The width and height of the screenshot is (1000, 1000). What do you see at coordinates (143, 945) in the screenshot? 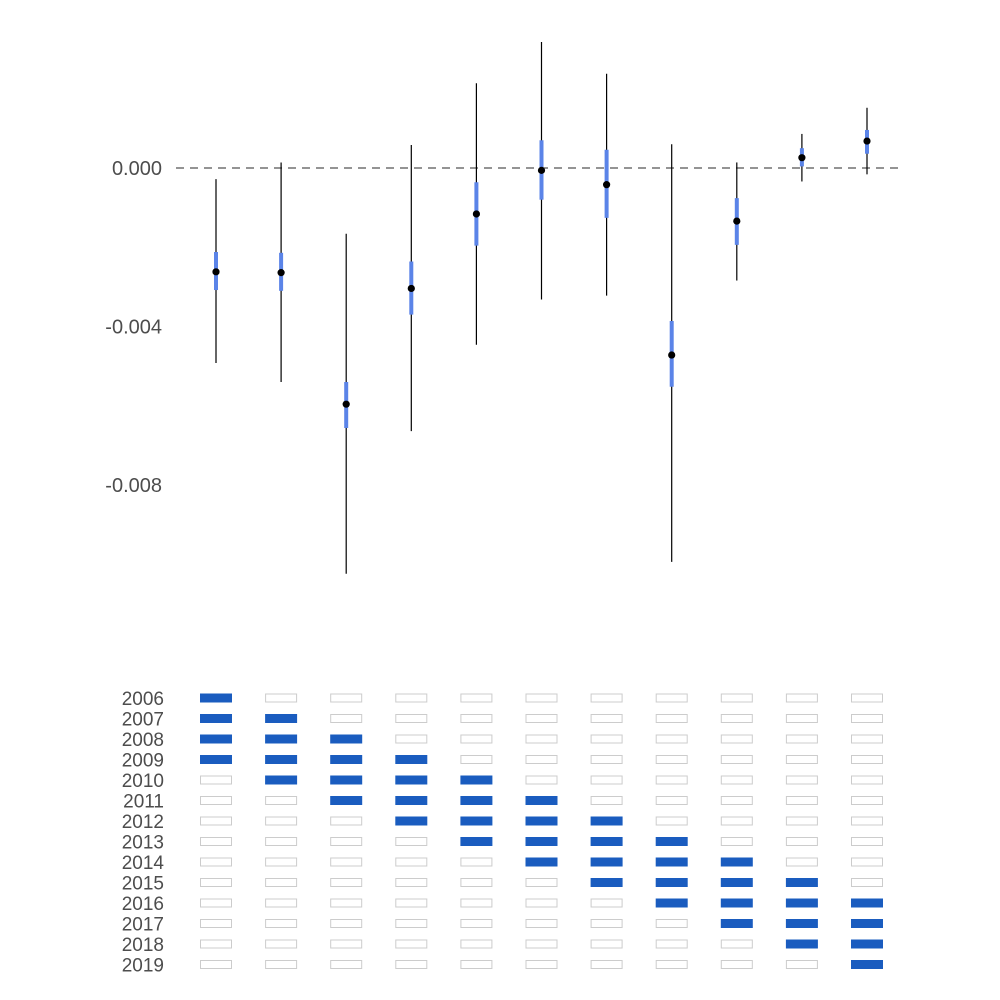
I see `year-label: 2018` at bounding box center [143, 945].